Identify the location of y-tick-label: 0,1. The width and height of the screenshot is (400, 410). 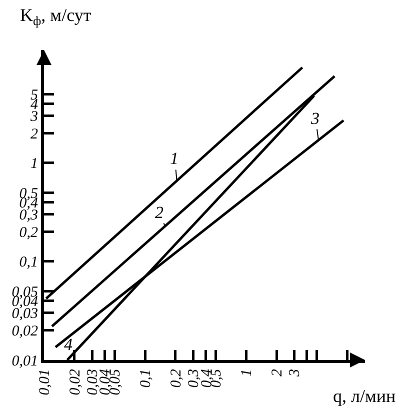
(28, 262).